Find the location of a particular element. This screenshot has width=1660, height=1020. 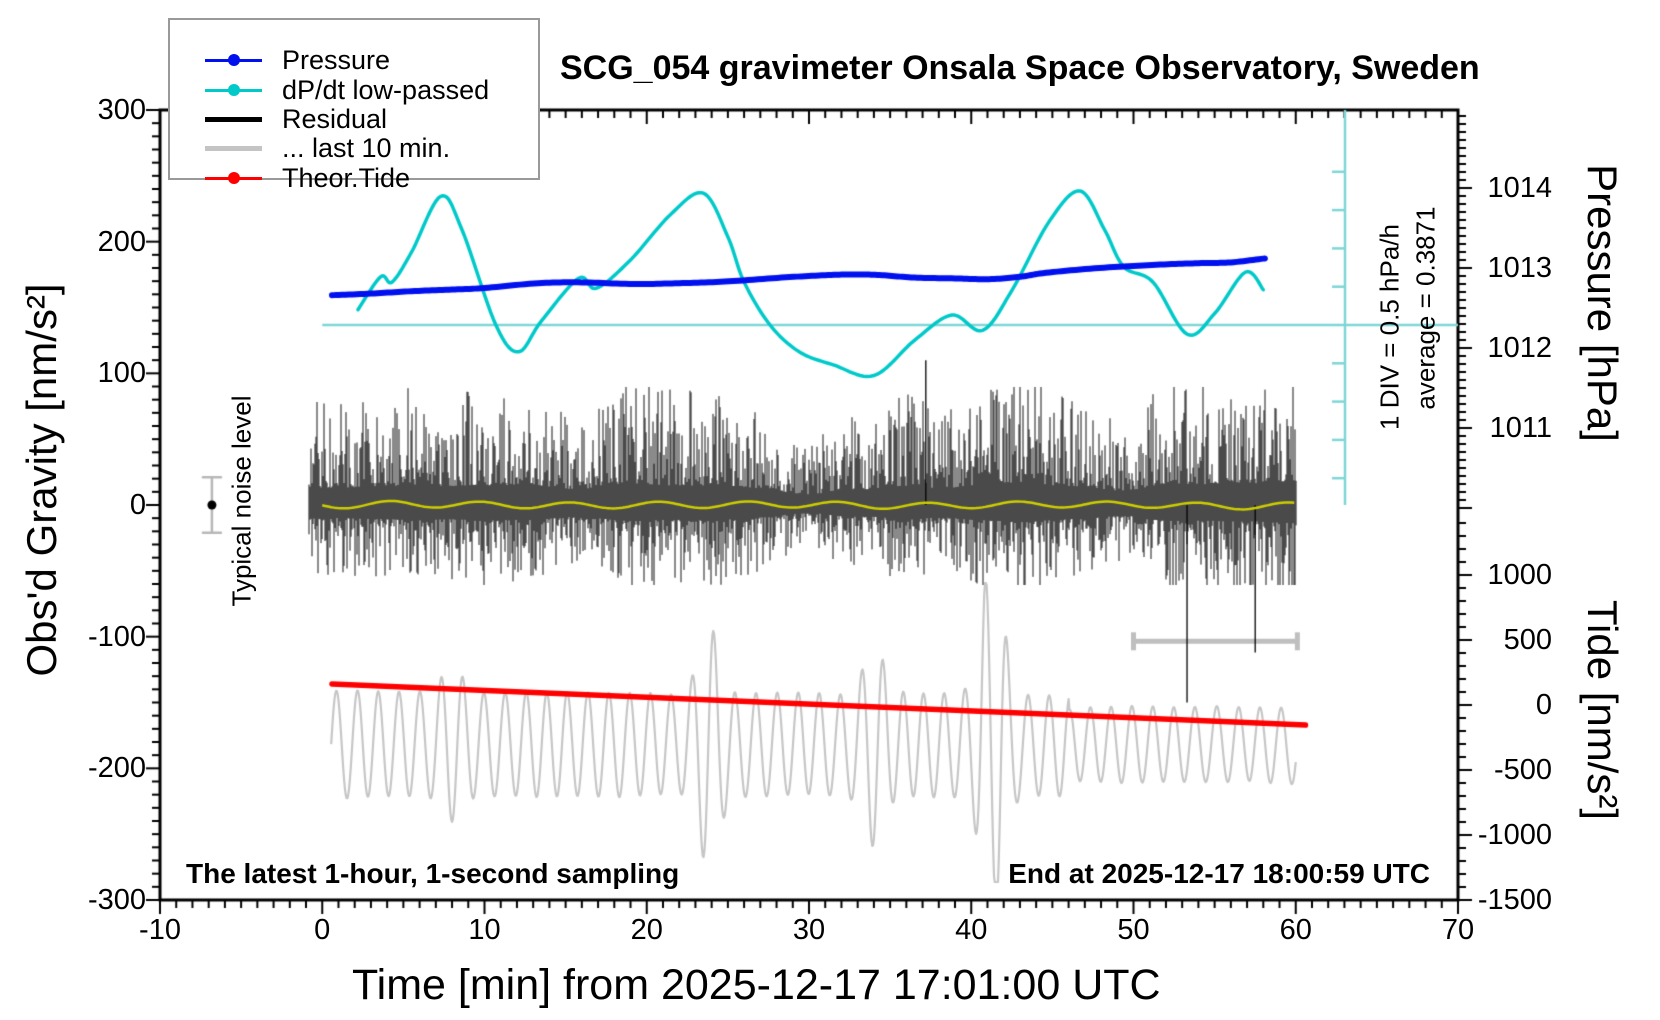

legend-label: Residual is located at coordinates (335, 119).